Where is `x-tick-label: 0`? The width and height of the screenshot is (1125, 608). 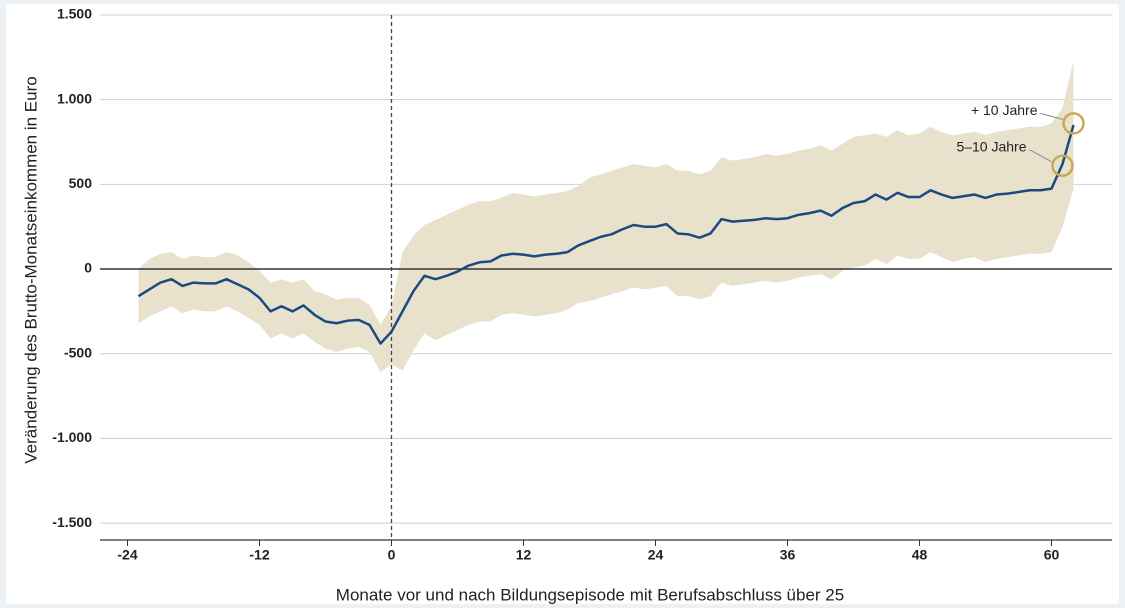
x-tick-label: 0 is located at coordinates (392, 555).